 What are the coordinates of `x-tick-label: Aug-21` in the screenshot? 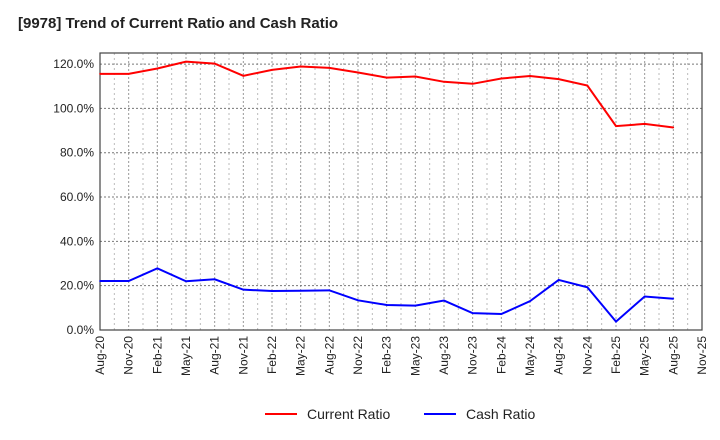 It's located at (215, 355).